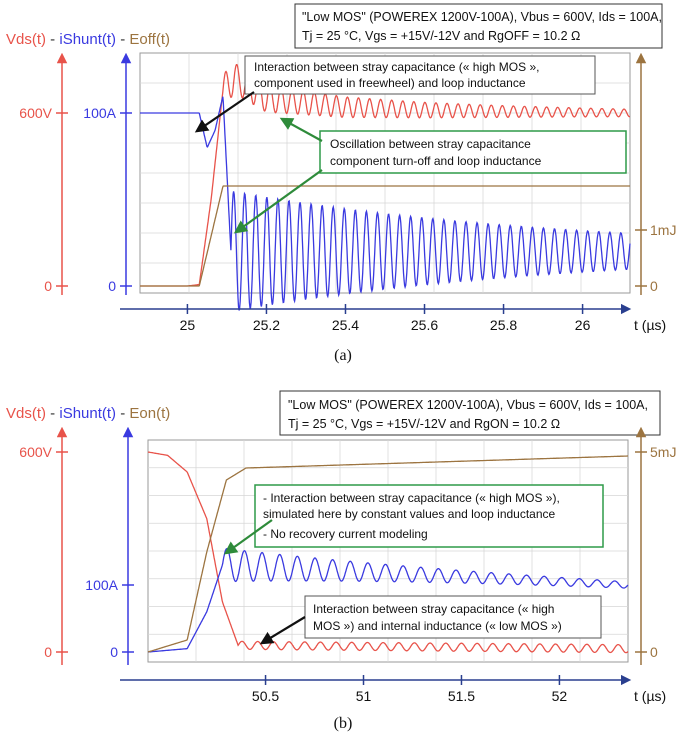 The width and height of the screenshot is (695, 737). I want to click on panel-b-title-sep2: -, so click(122, 413).